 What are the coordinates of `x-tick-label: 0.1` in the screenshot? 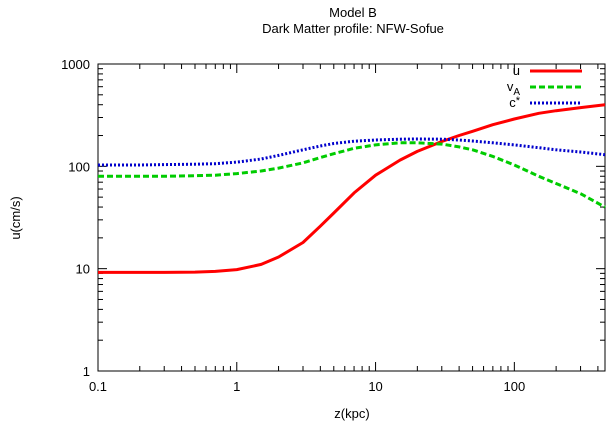 It's located at (98, 386).